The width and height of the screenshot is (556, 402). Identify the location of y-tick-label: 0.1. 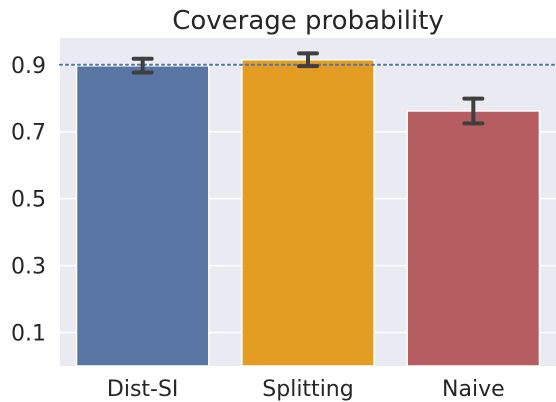
(28, 334).